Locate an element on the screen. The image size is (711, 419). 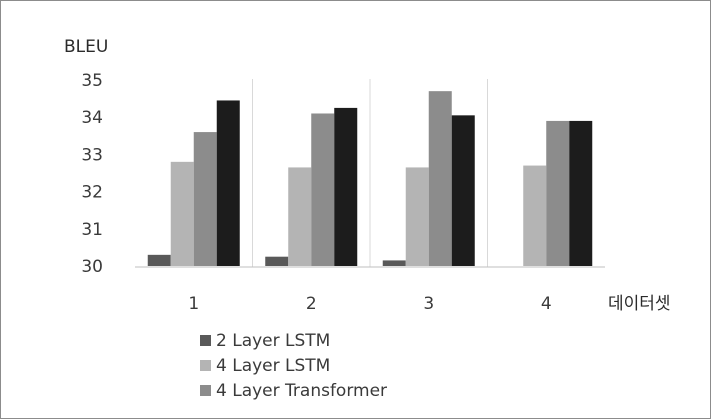
y-tick-label: 34 is located at coordinates (92, 118).